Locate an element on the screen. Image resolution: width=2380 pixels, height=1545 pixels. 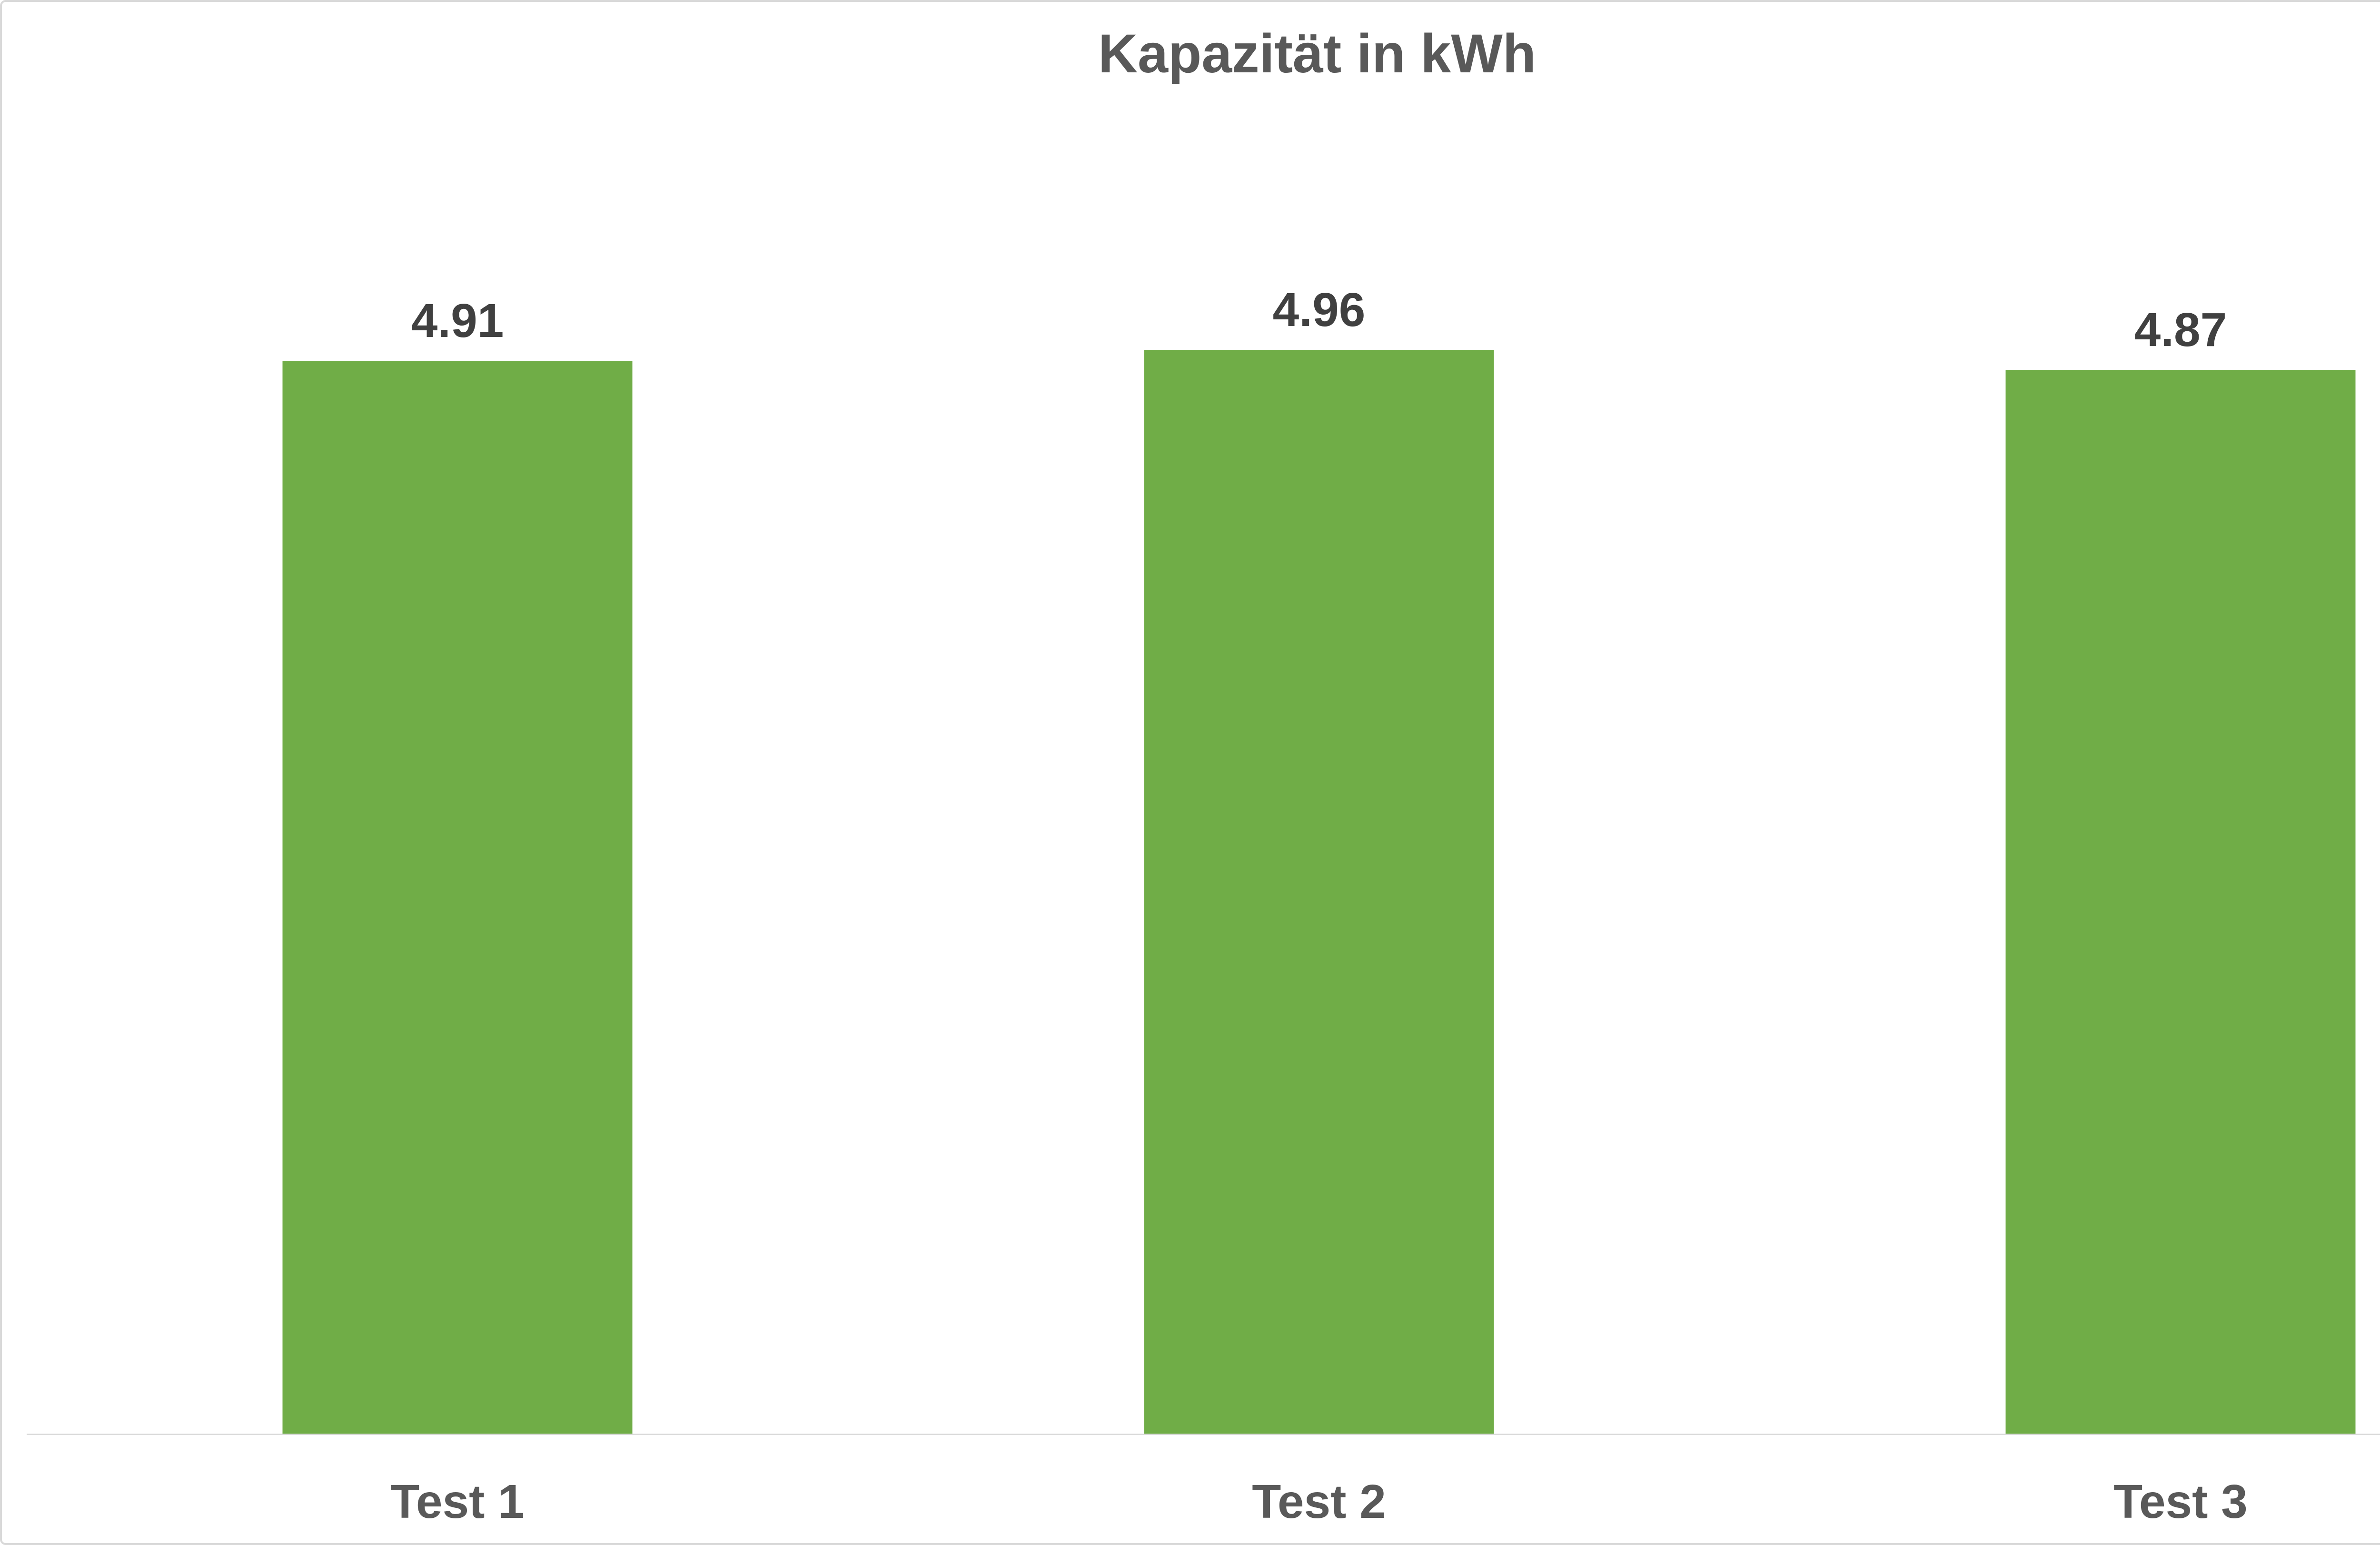
category-label-test-3: Test 3 is located at coordinates (2180, 1501).